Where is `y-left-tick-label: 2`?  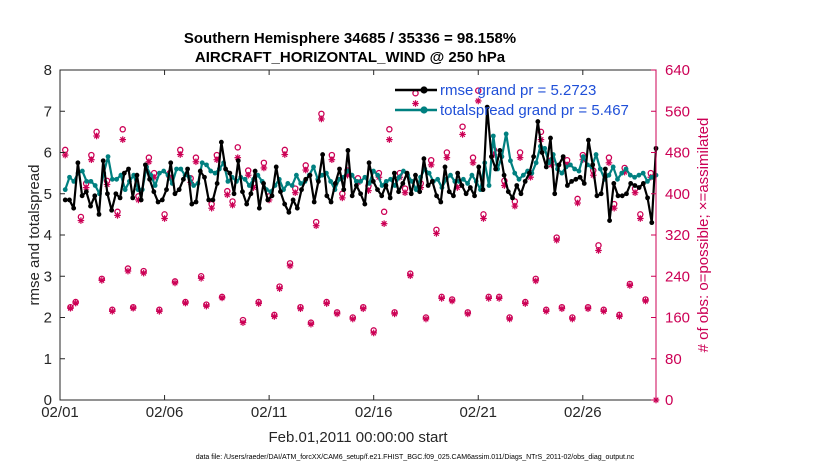
y-left-tick-label: 2 is located at coordinates (48, 318).